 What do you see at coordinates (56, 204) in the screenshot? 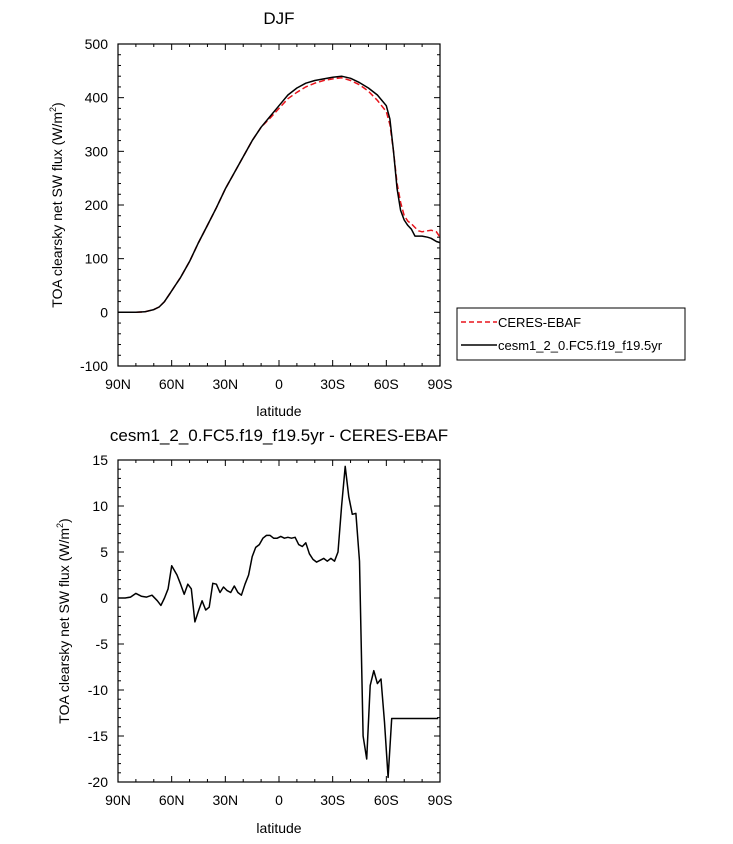
I see `top-y-axis-label: TOA clearsky net SW flux (W/m2)` at bounding box center [56, 204].